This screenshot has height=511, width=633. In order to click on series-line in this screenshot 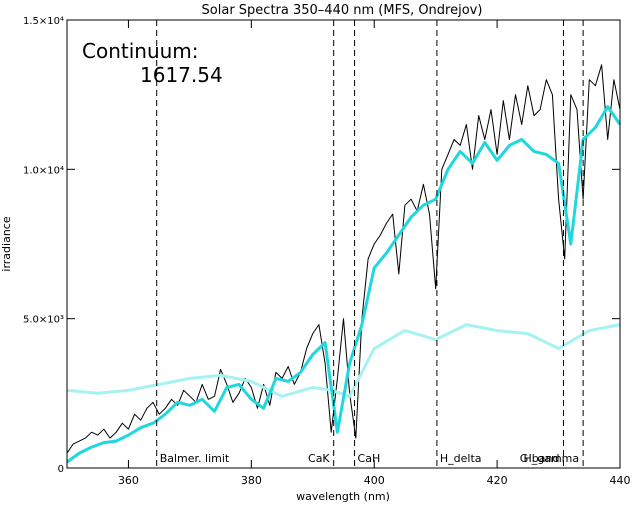, I will do `click(343, 360)`.